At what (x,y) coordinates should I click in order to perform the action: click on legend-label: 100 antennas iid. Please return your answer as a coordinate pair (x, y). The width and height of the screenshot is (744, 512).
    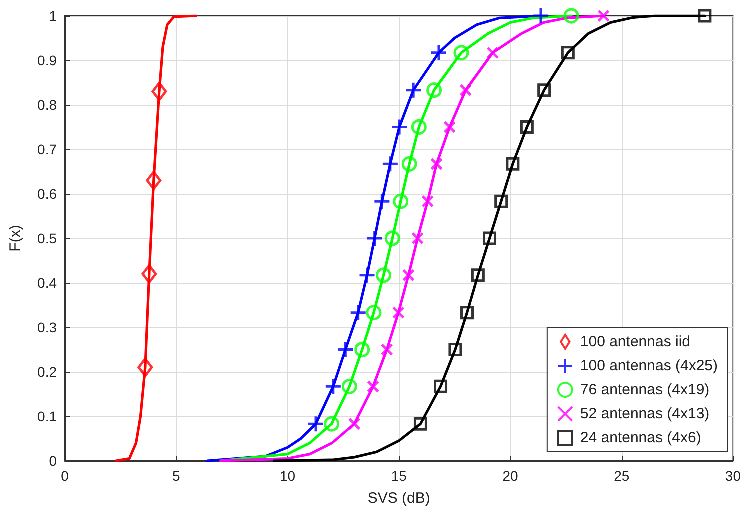
    Looking at the image, I should click on (635, 342).